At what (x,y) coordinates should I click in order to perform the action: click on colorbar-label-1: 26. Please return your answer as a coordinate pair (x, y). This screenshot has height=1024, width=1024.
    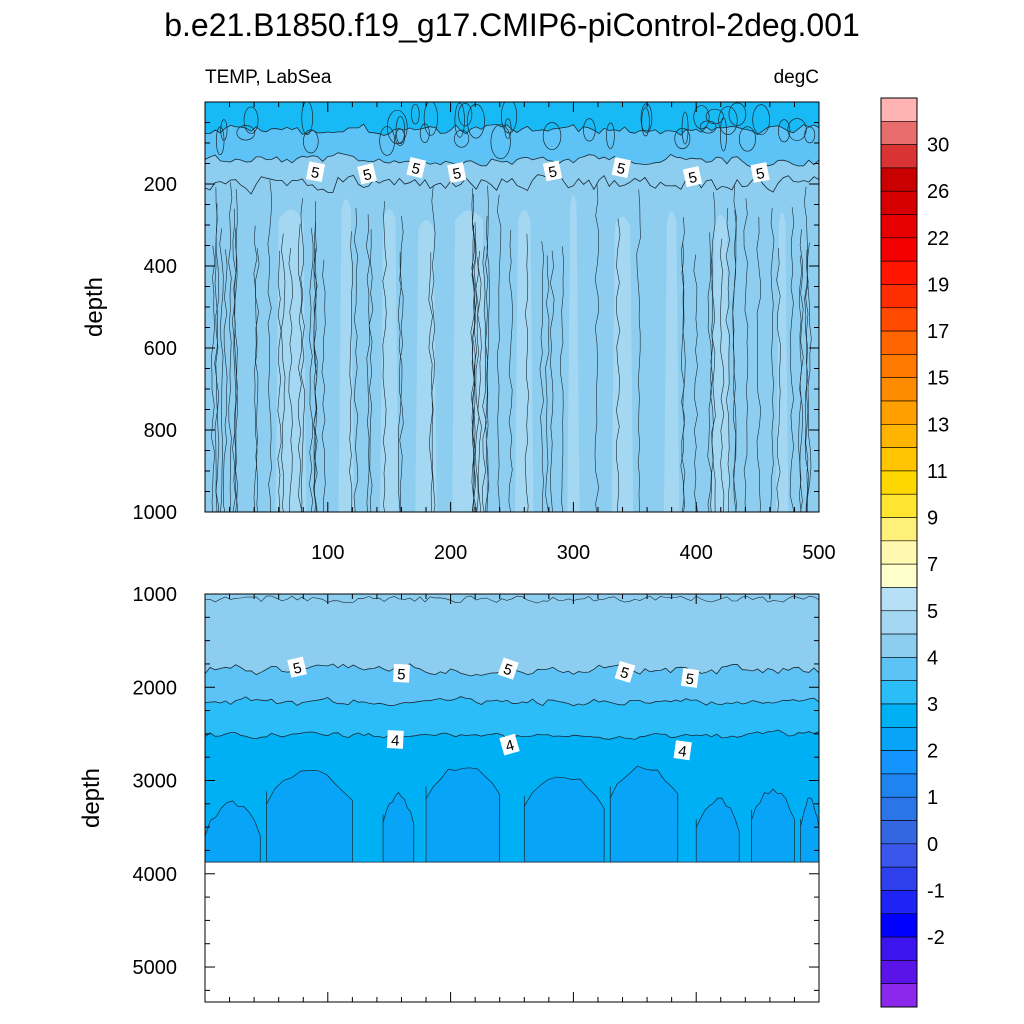
    Looking at the image, I should click on (938, 192).